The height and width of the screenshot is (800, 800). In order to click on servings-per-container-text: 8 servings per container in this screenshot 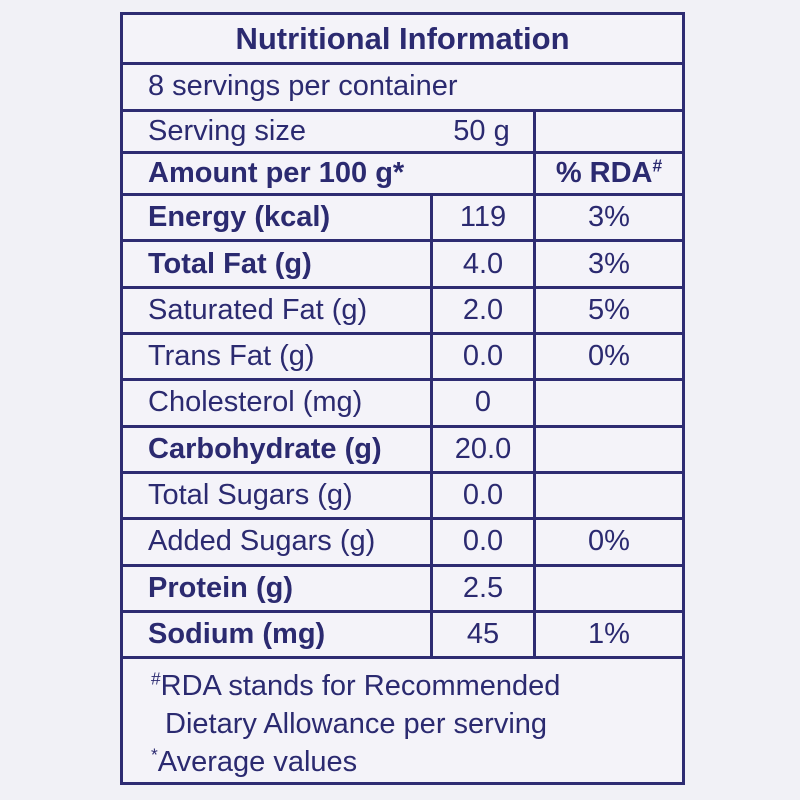, I will do `click(402, 87)`.